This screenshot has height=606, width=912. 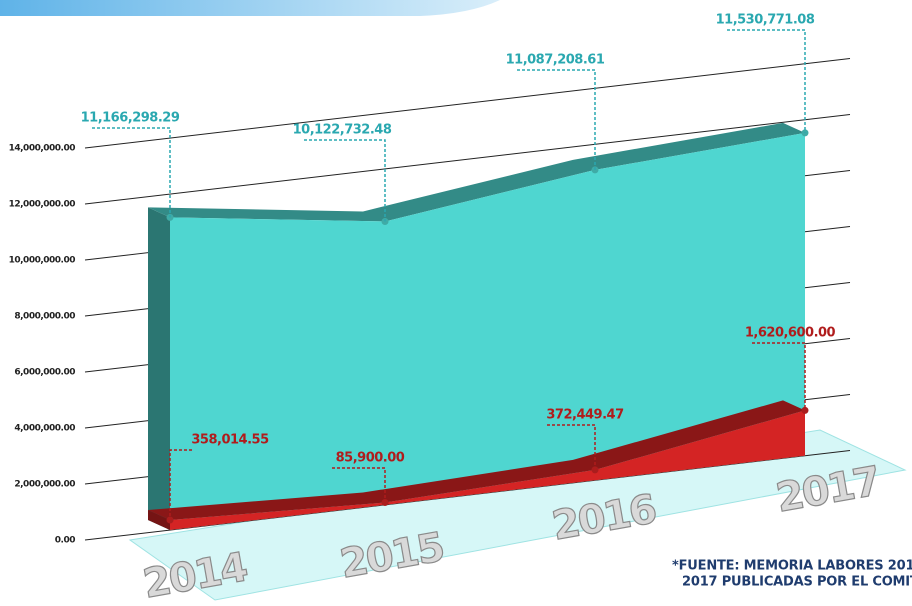 What do you see at coordinates (790, 333) in the screenshot?
I see `value-label: 1,620,600.00` at bounding box center [790, 333].